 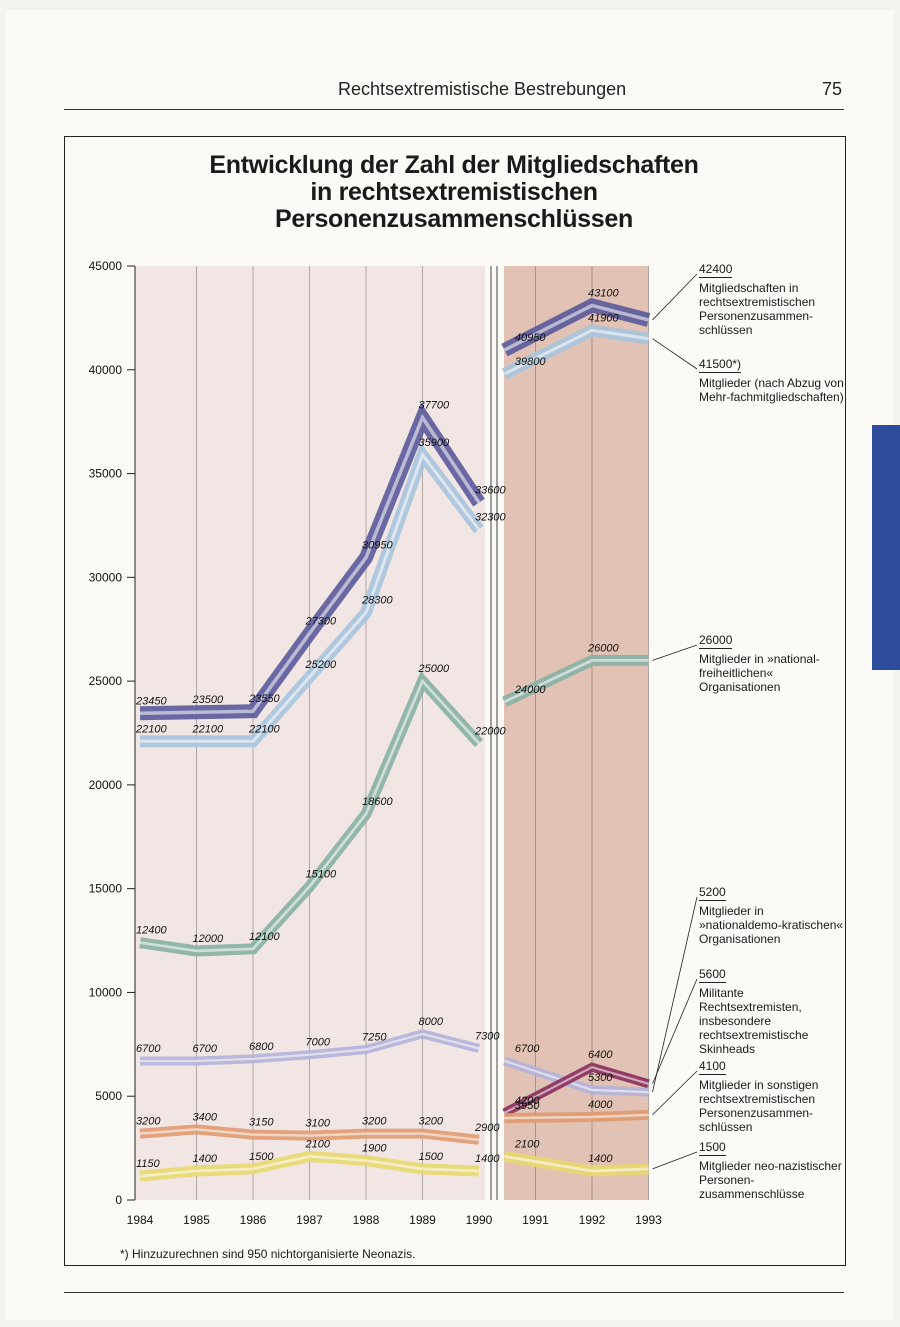 What do you see at coordinates (106, 785) in the screenshot?
I see `y-tick-label: 20000` at bounding box center [106, 785].